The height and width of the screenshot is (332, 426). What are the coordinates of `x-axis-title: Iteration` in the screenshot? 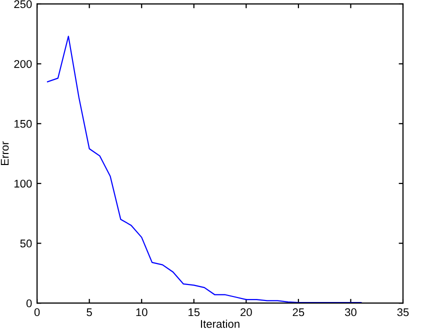 It's located at (220, 324).